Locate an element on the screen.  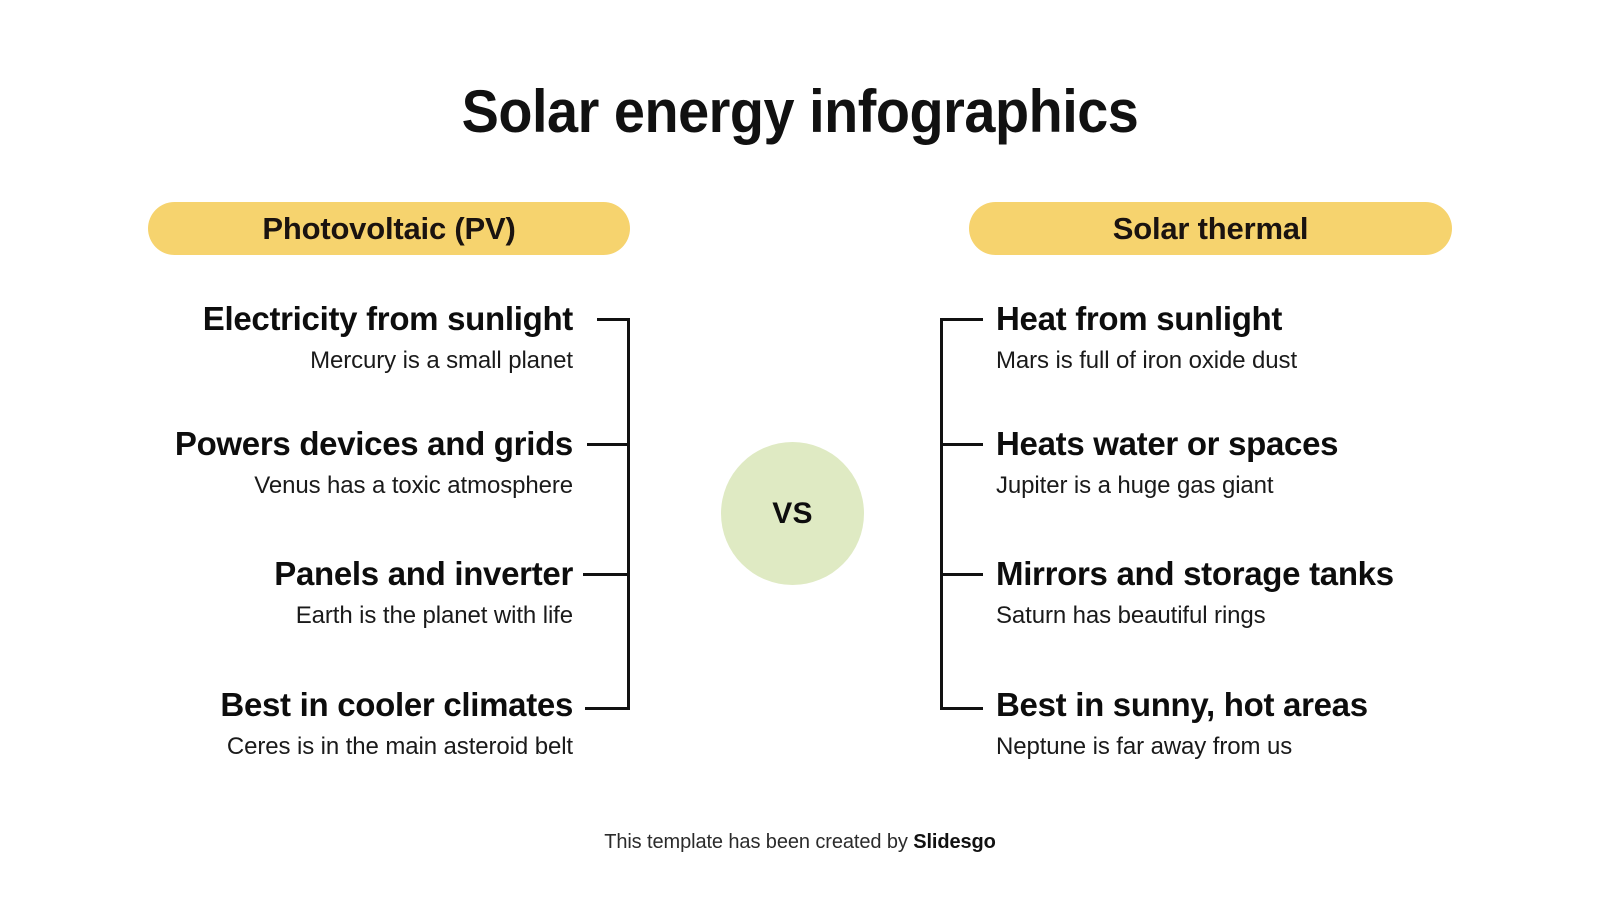
page-title: Solar energy infographics is located at coordinates (800, 111).